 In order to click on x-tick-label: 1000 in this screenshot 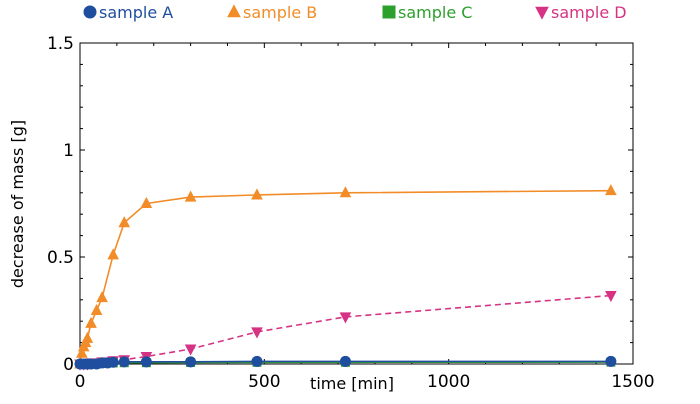, I will do `click(448, 382)`.